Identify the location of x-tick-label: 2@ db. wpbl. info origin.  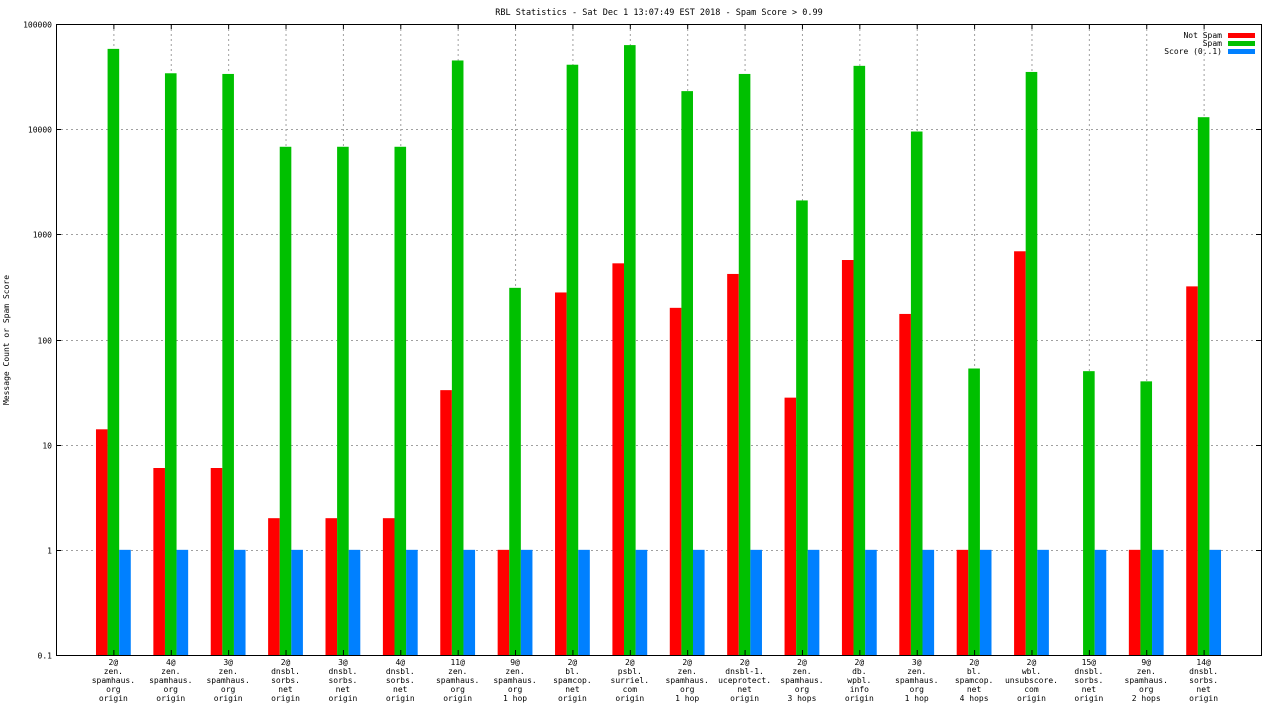
(859, 680).